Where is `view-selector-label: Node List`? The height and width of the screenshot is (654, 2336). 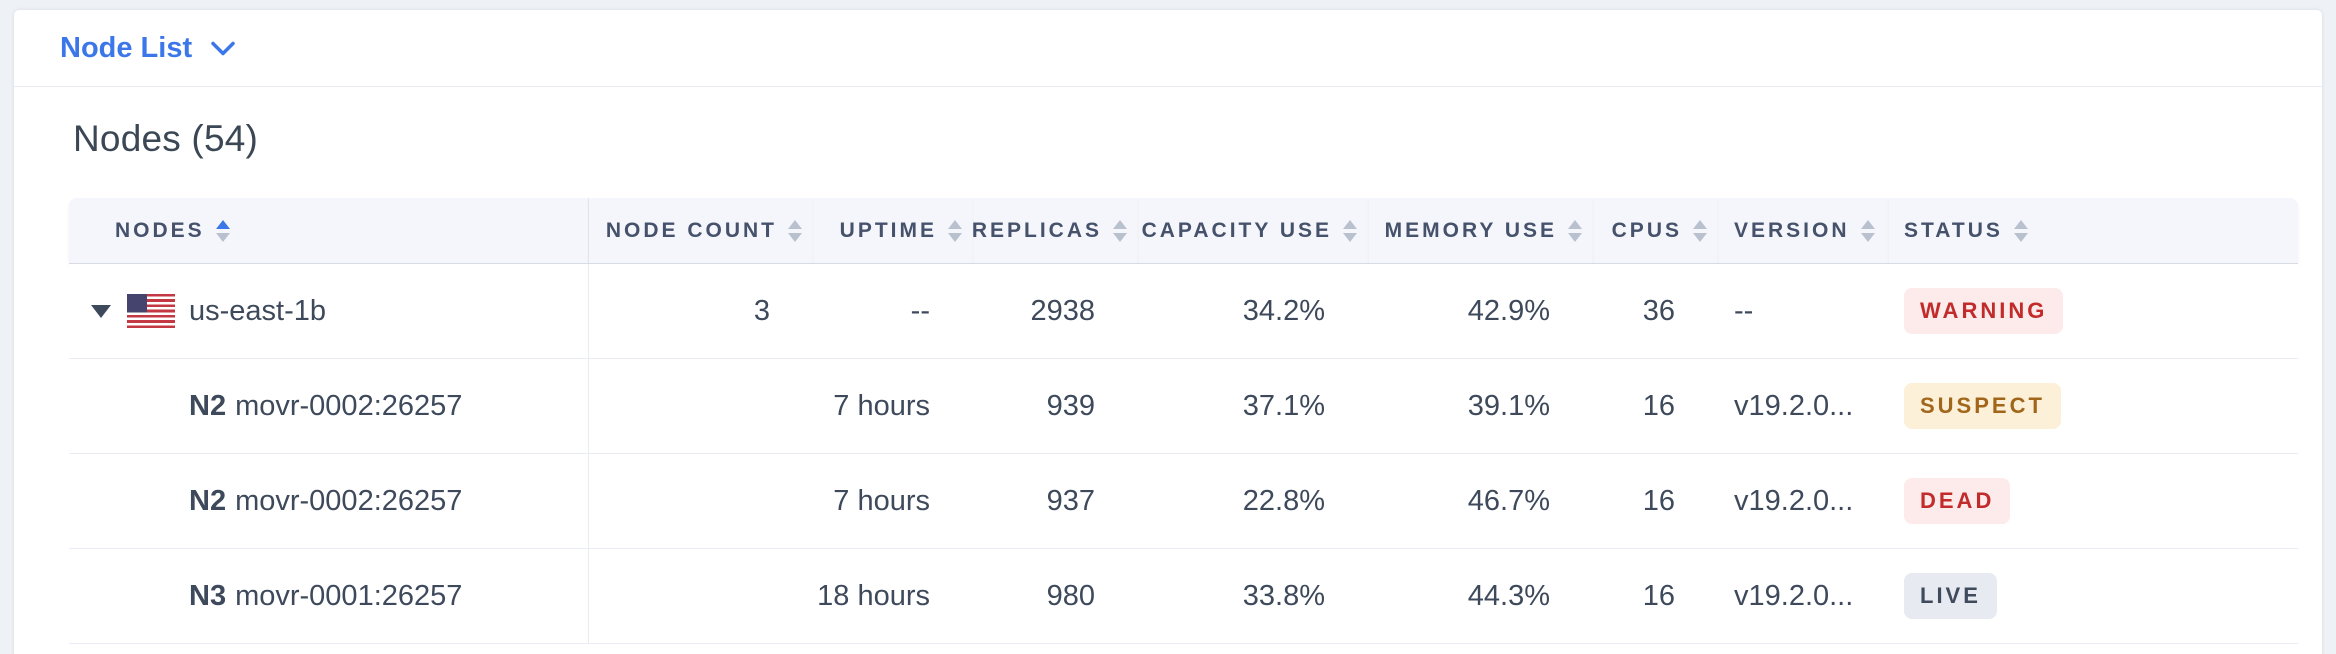 view-selector-label: Node List is located at coordinates (126, 47).